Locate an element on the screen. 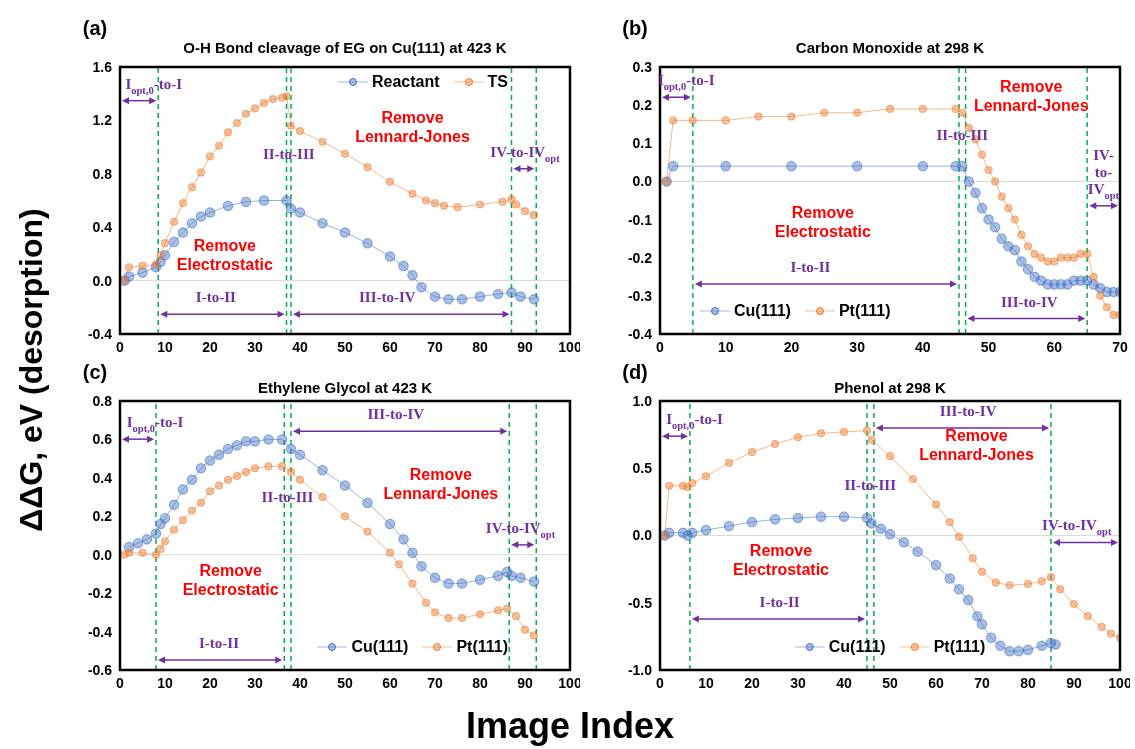  text: (d) is located at coordinates (635, 372).